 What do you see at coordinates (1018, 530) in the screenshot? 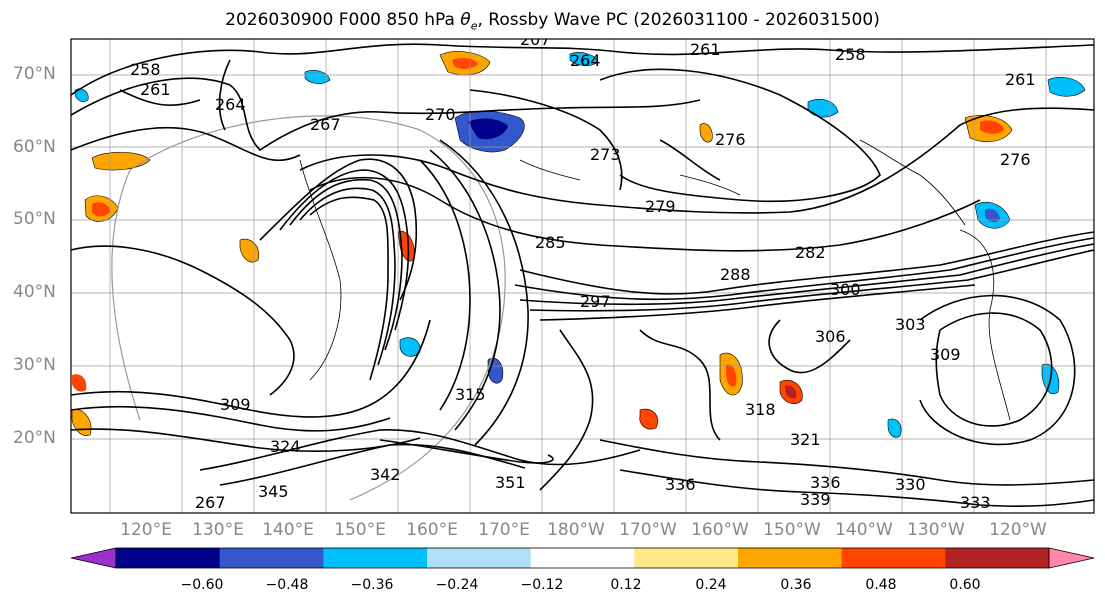
I see `longitude-label: 120°W` at bounding box center [1018, 530].